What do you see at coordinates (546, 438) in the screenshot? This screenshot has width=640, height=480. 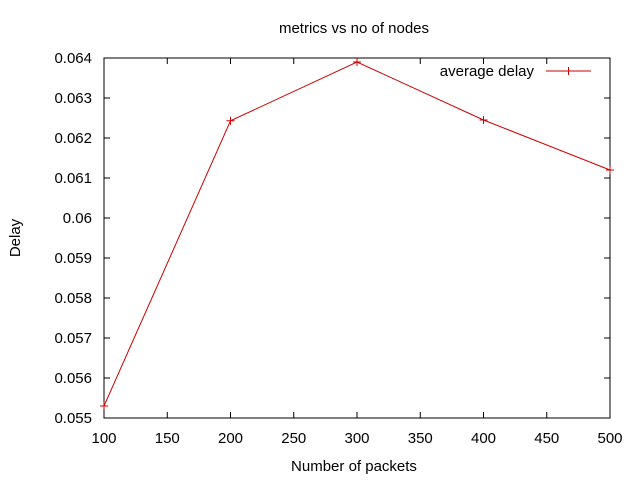 I see `x-tick-label: 450` at bounding box center [546, 438].